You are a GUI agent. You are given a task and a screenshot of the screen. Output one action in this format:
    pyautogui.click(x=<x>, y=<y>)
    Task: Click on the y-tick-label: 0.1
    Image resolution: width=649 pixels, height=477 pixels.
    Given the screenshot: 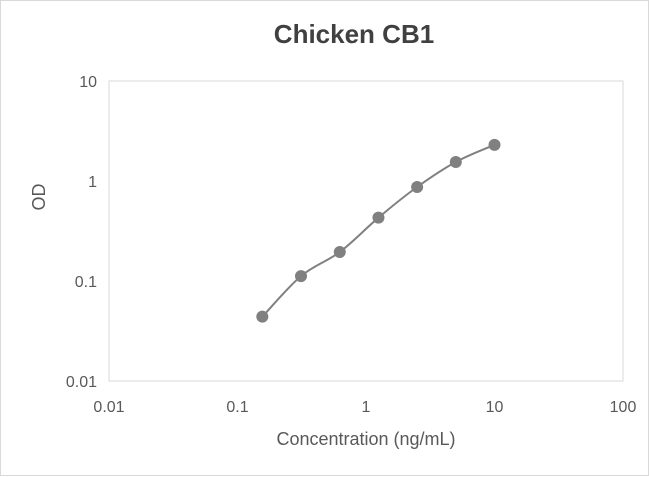 What is the action you would take?
    pyautogui.click(x=86, y=282)
    